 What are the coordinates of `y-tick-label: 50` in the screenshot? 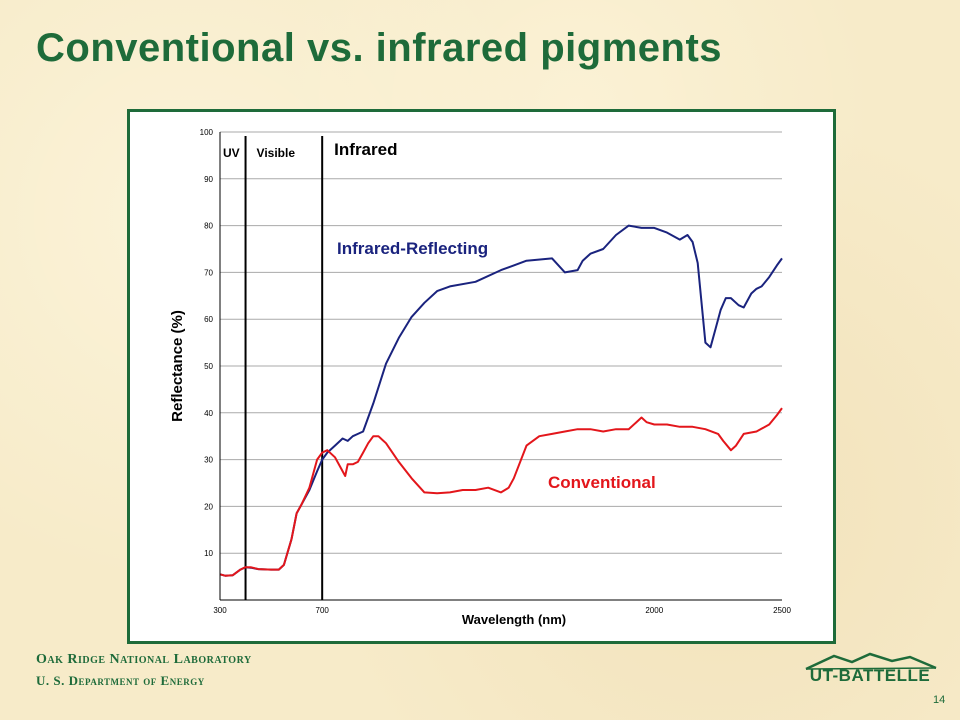 It's located at (208, 366).